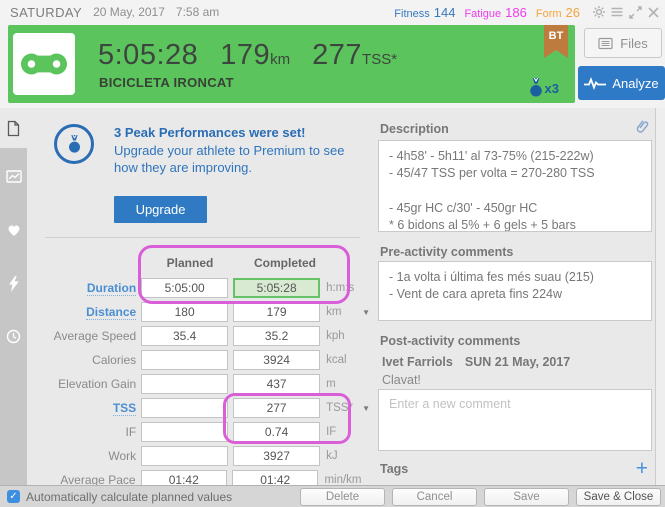 The width and height of the screenshot is (665, 507). I want to click on delete-button: Delete, so click(342, 496).